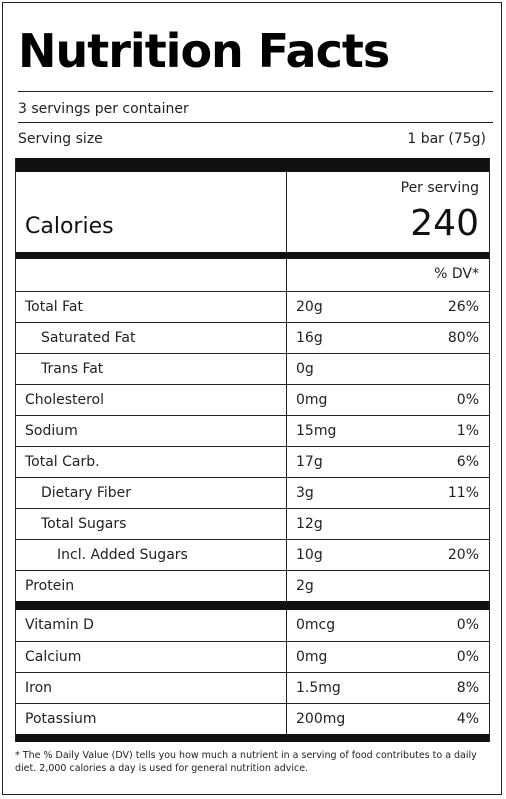 This screenshot has height=799, width=506. I want to click on calories-label: Calories, so click(69, 226).